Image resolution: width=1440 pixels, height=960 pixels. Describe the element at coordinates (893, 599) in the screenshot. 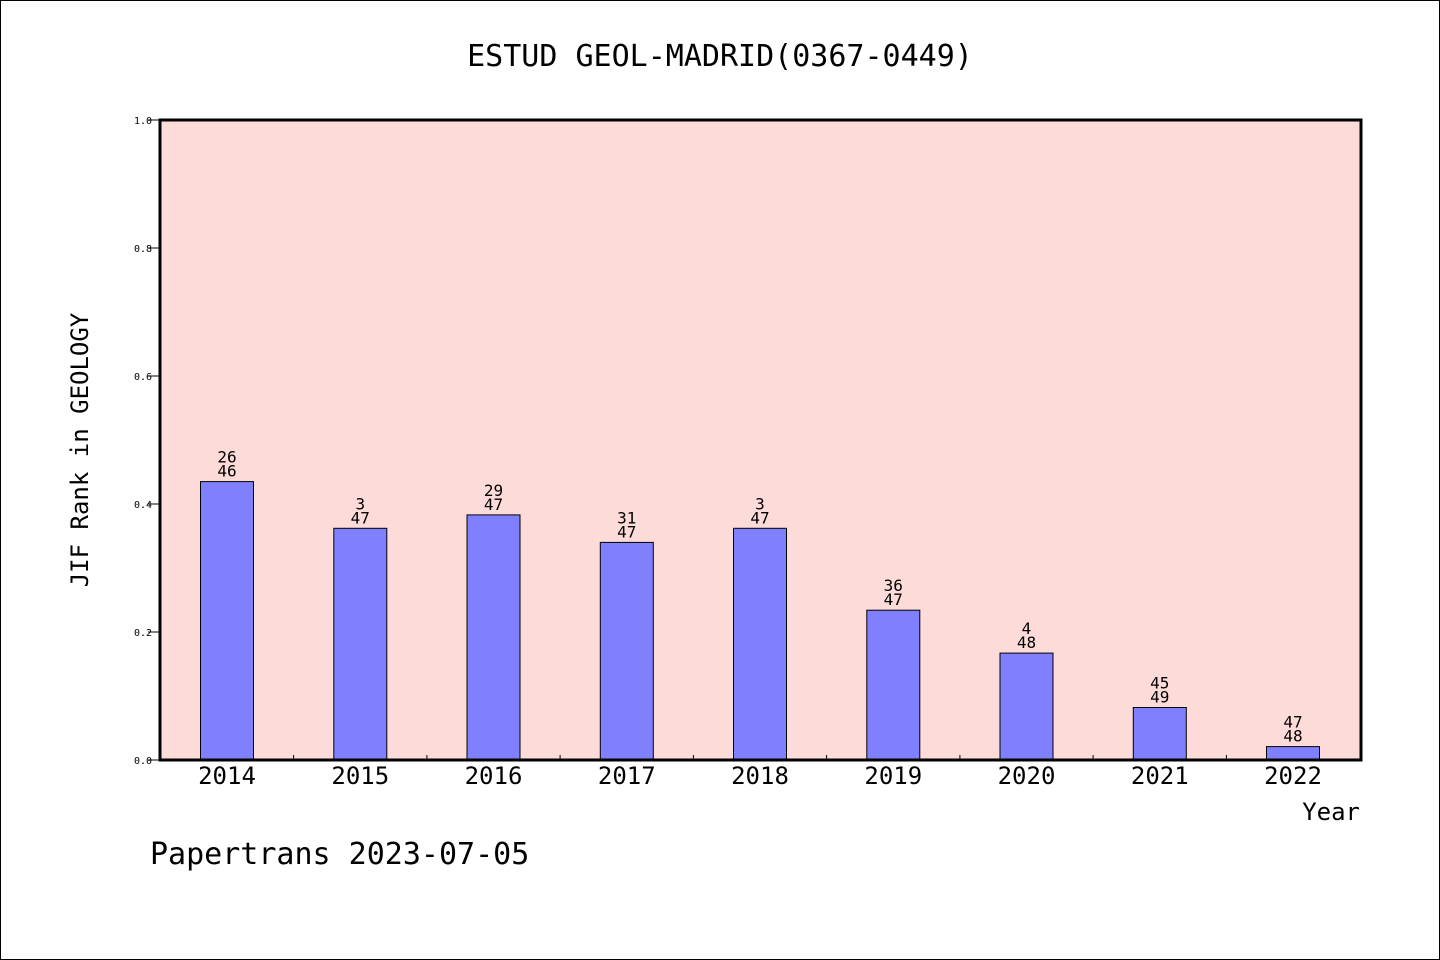

I see `bar-label-bottom-2019: 47` at that location.